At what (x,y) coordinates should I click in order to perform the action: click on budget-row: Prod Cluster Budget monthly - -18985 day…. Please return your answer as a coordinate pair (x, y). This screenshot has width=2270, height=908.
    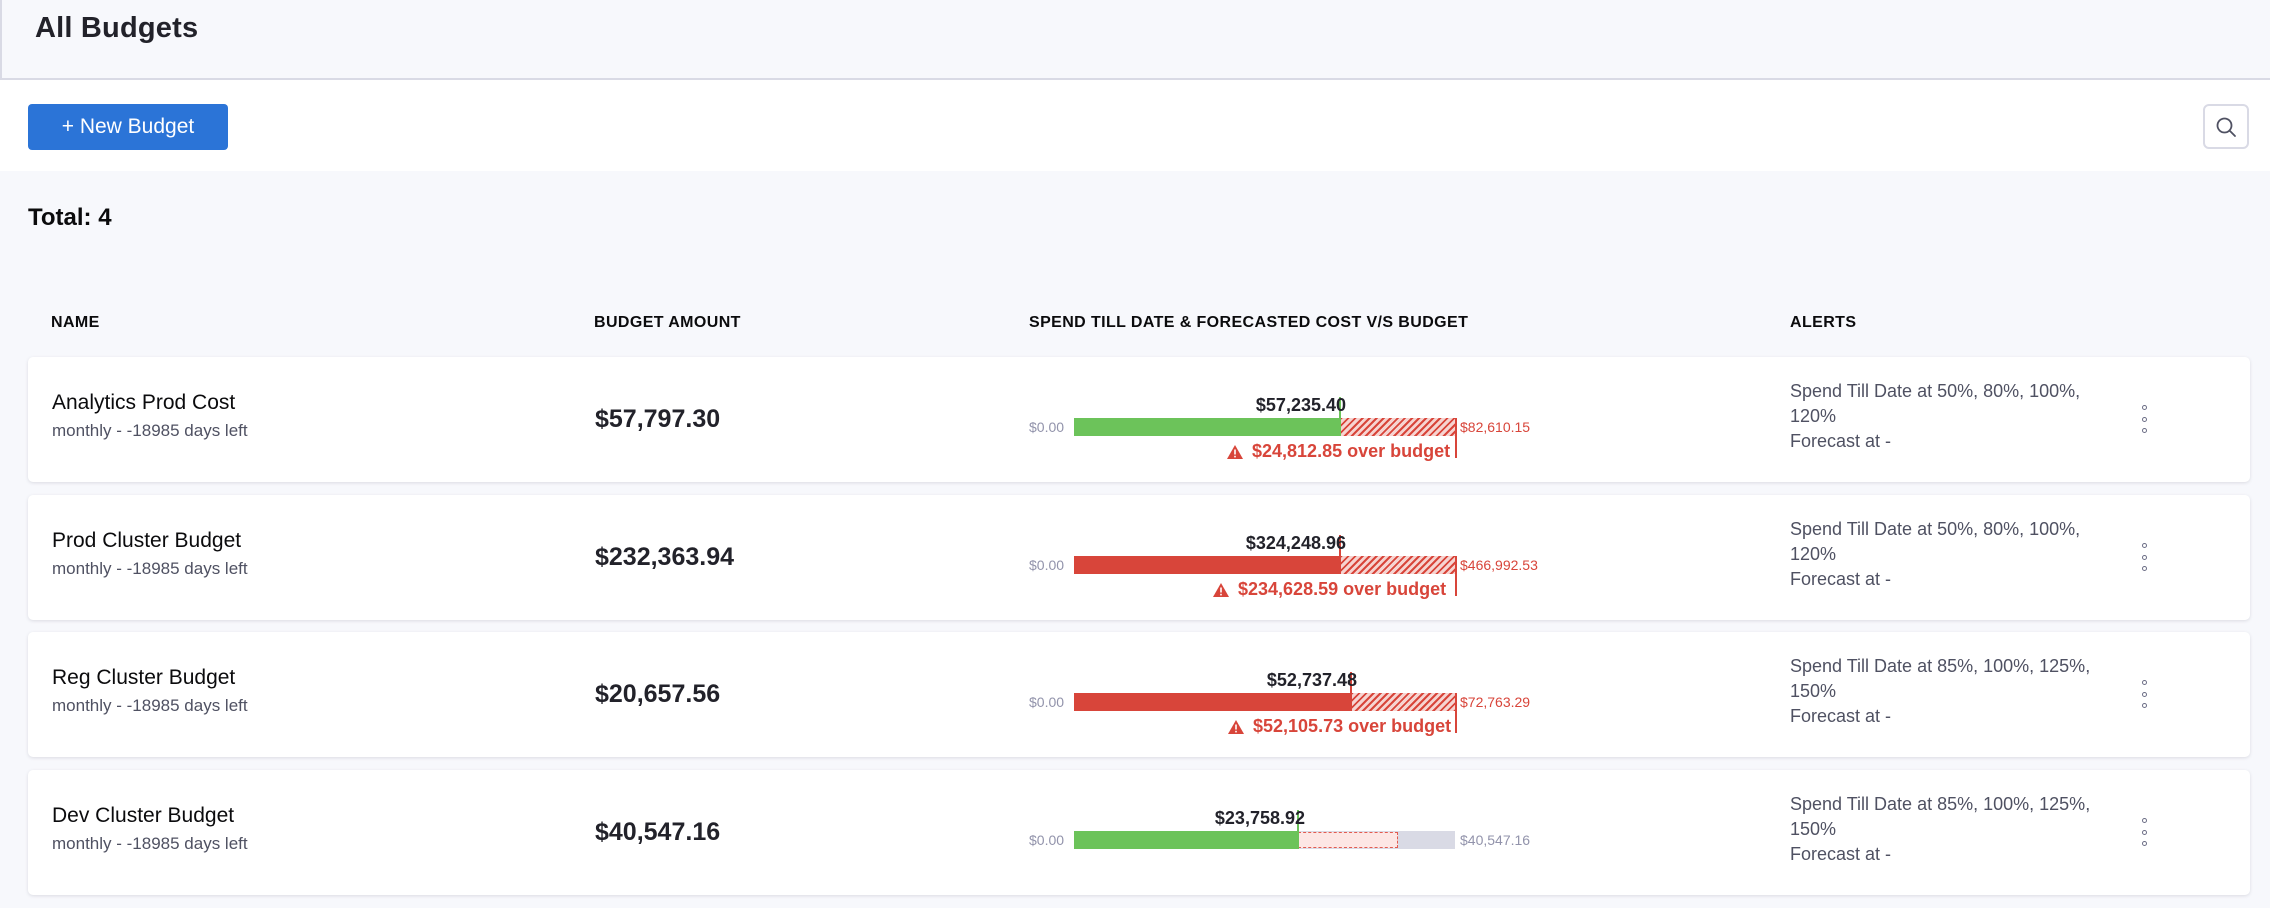
    Looking at the image, I should click on (1139, 557).